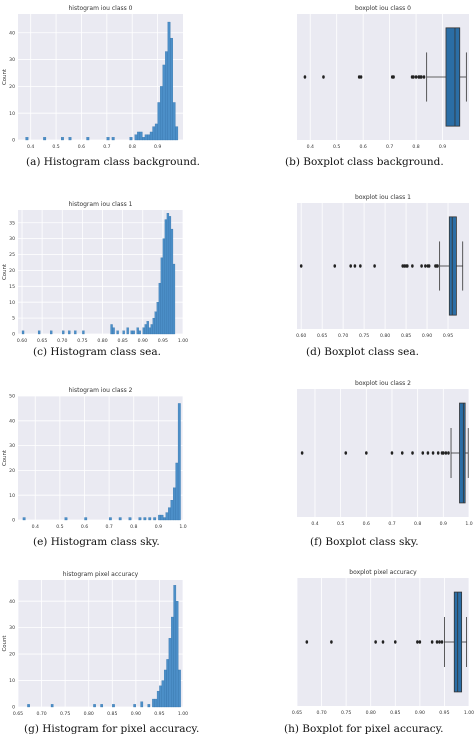 Image resolution: width=474 pixels, height=737 pixels. Describe the element at coordinates (97, 352) in the screenshot. I see `figure-caption: (c) Histogram class sea.` at that location.